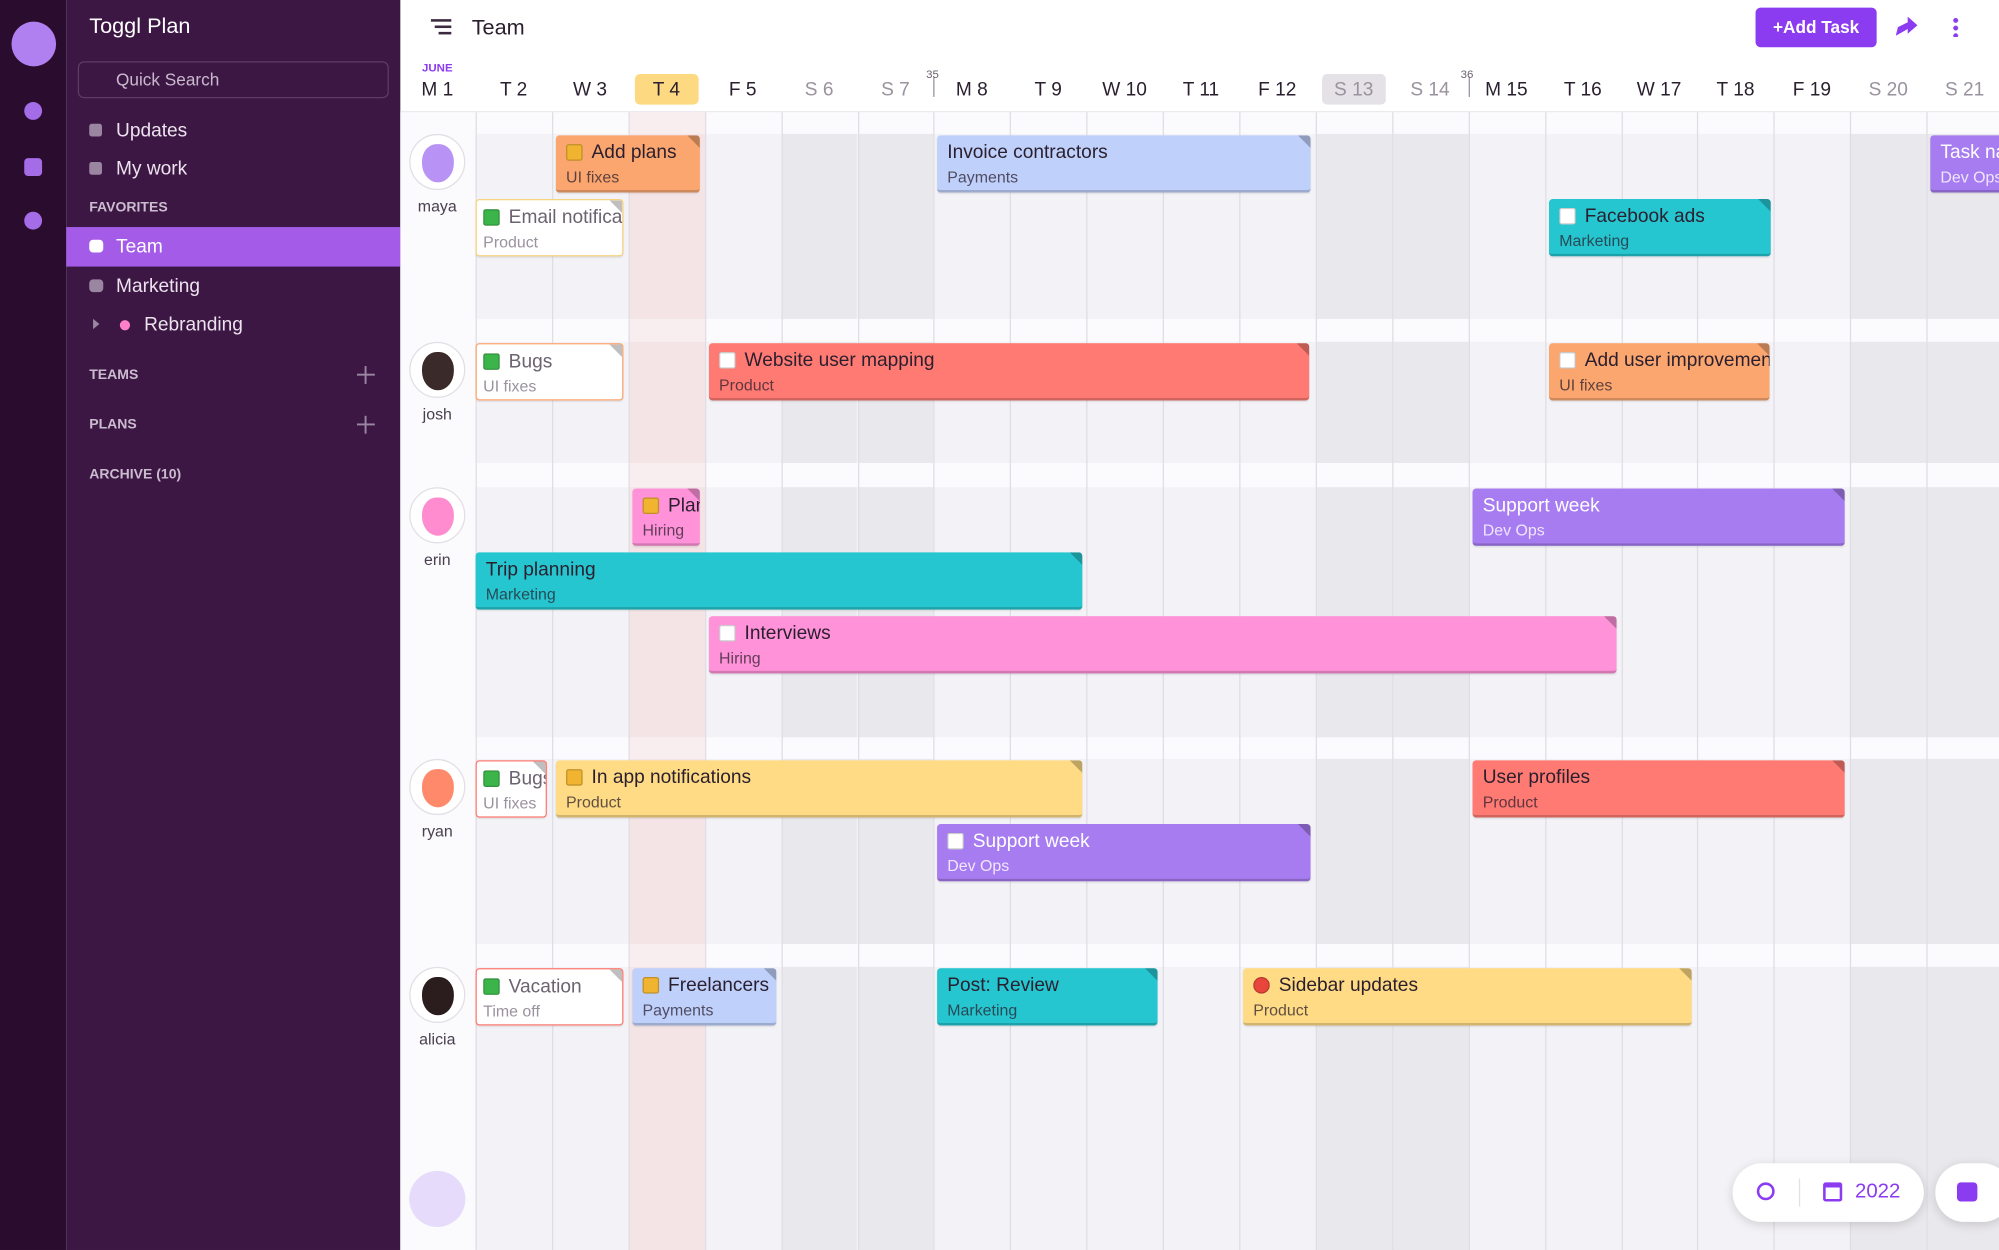 This screenshot has height=1250, width=1999. What do you see at coordinates (1956, 26) in the screenshot?
I see `more-icon` at bounding box center [1956, 26].